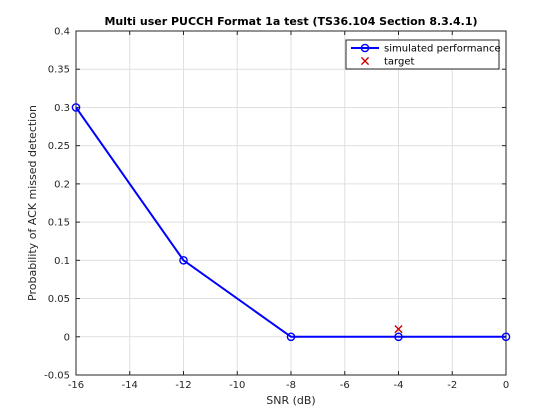  I want to click on legend: simulated performance target, so click(423, 54).